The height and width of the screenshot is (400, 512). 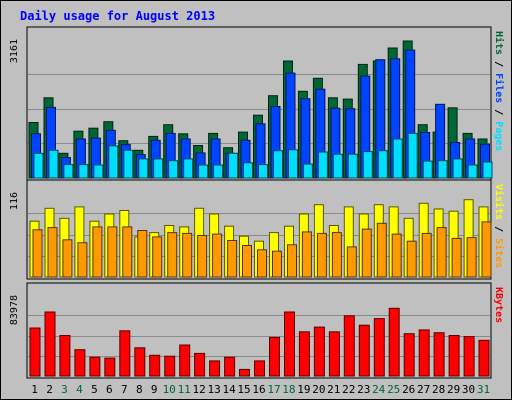 I want to click on x-tick-label: 16, so click(x=258, y=389).